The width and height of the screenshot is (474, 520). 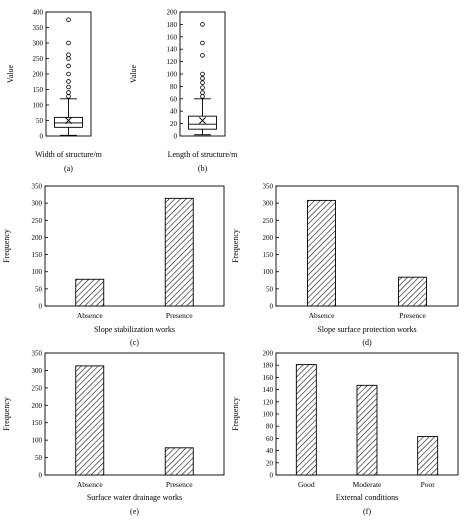 I want to click on panel-label: (b), so click(x=203, y=168).